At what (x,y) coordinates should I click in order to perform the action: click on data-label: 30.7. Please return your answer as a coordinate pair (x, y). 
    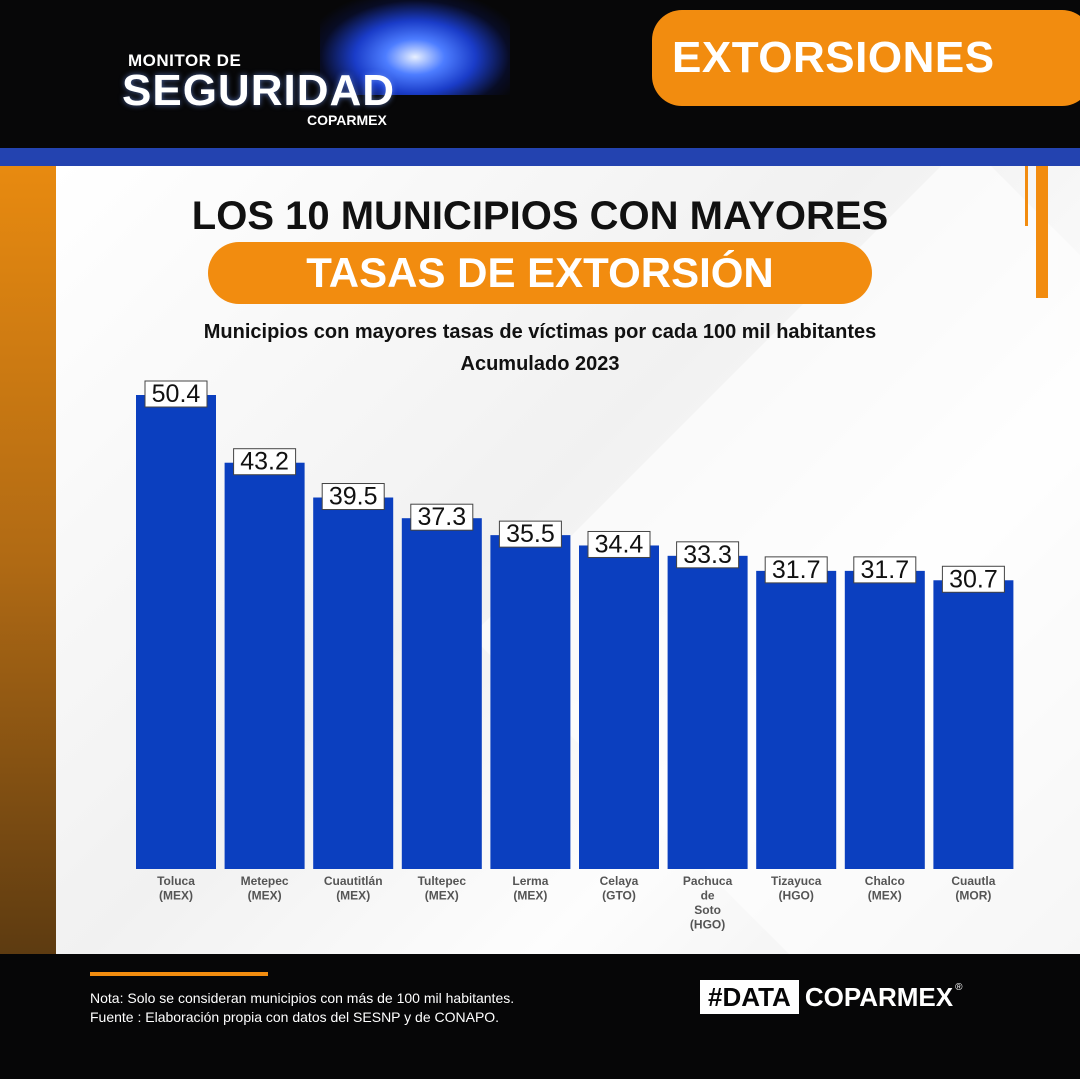
    Looking at the image, I should click on (973, 579).